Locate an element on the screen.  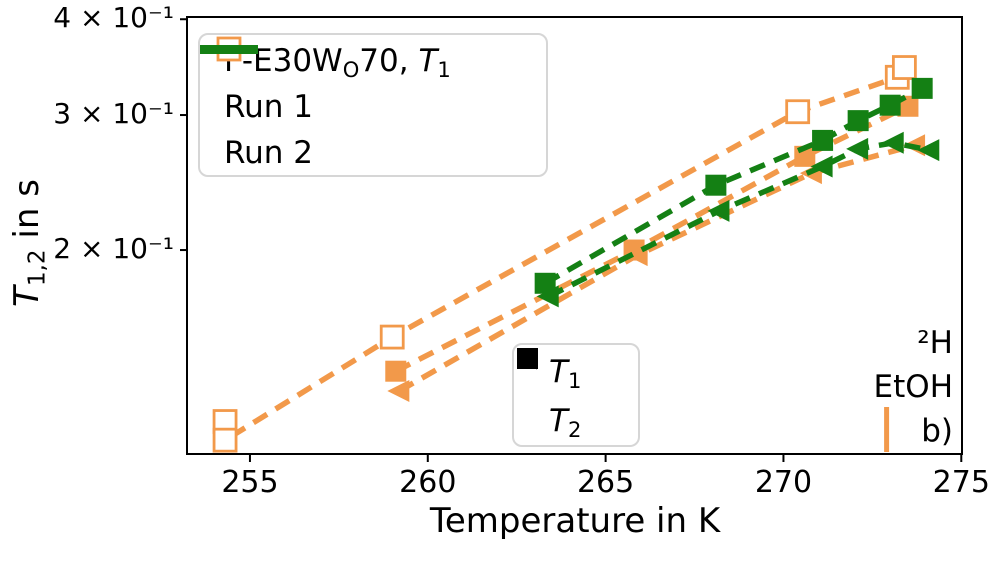
legend-entry-run1: Run 1 is located at coordinates (373, 87).